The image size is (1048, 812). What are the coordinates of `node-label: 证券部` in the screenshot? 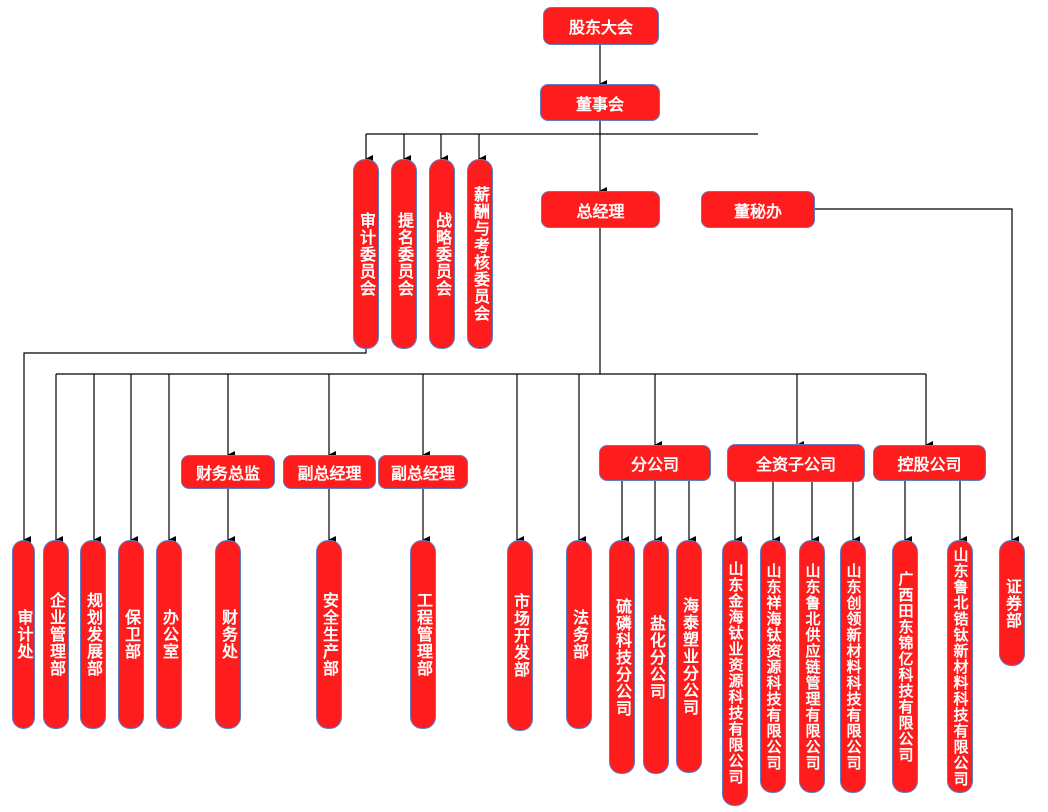 It's located at (1012, 603).